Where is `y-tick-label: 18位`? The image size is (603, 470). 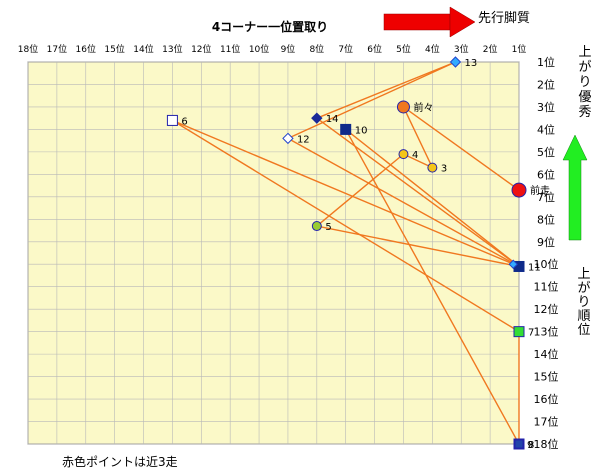 y-tick-label: 18位 is located at coordinates (546, 444).